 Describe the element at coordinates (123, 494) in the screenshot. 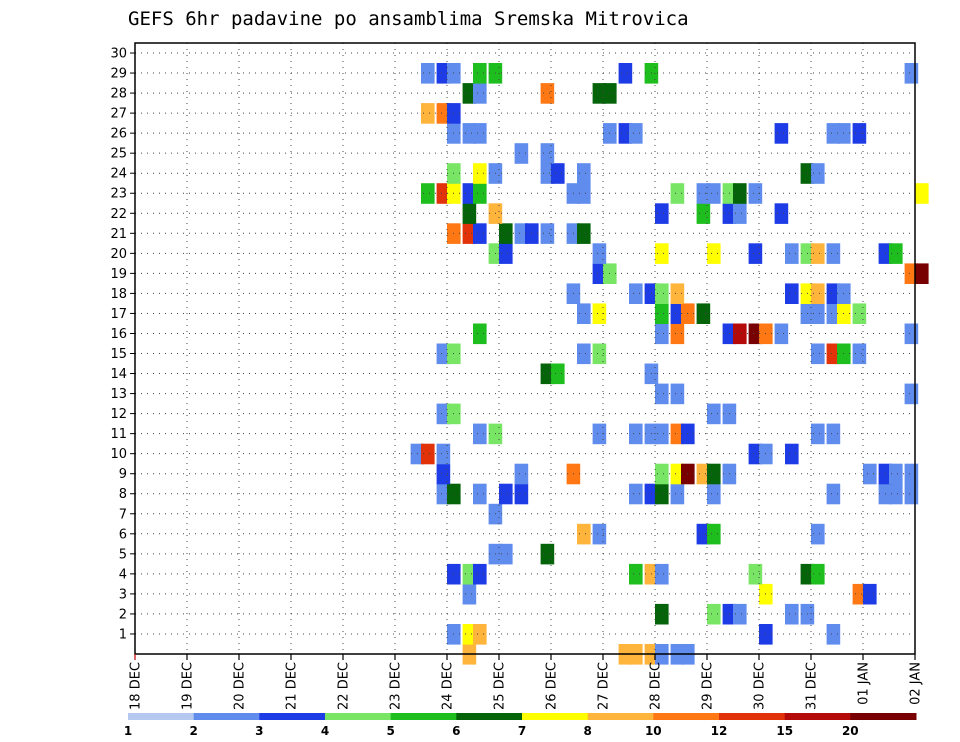

I see `y-tick-label: 8` at that location.